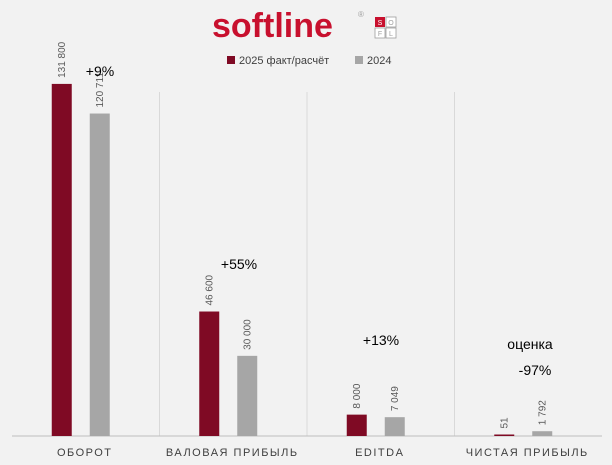 The width and height of the screenshot is (612, 465). I want to click on logo-box-letter-f: F, so click(380, 34).